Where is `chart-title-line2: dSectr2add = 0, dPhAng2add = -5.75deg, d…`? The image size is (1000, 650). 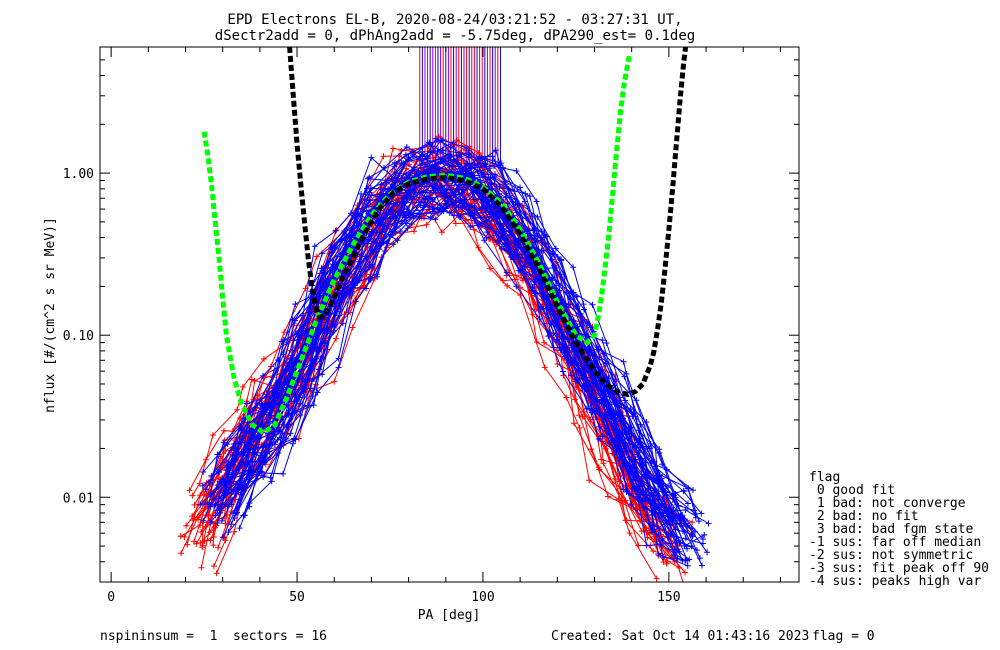
chart-title-line2: dSectr2add = 0, dPhAng2add = -5.75deg, d… is located at coordinates (455, 36).